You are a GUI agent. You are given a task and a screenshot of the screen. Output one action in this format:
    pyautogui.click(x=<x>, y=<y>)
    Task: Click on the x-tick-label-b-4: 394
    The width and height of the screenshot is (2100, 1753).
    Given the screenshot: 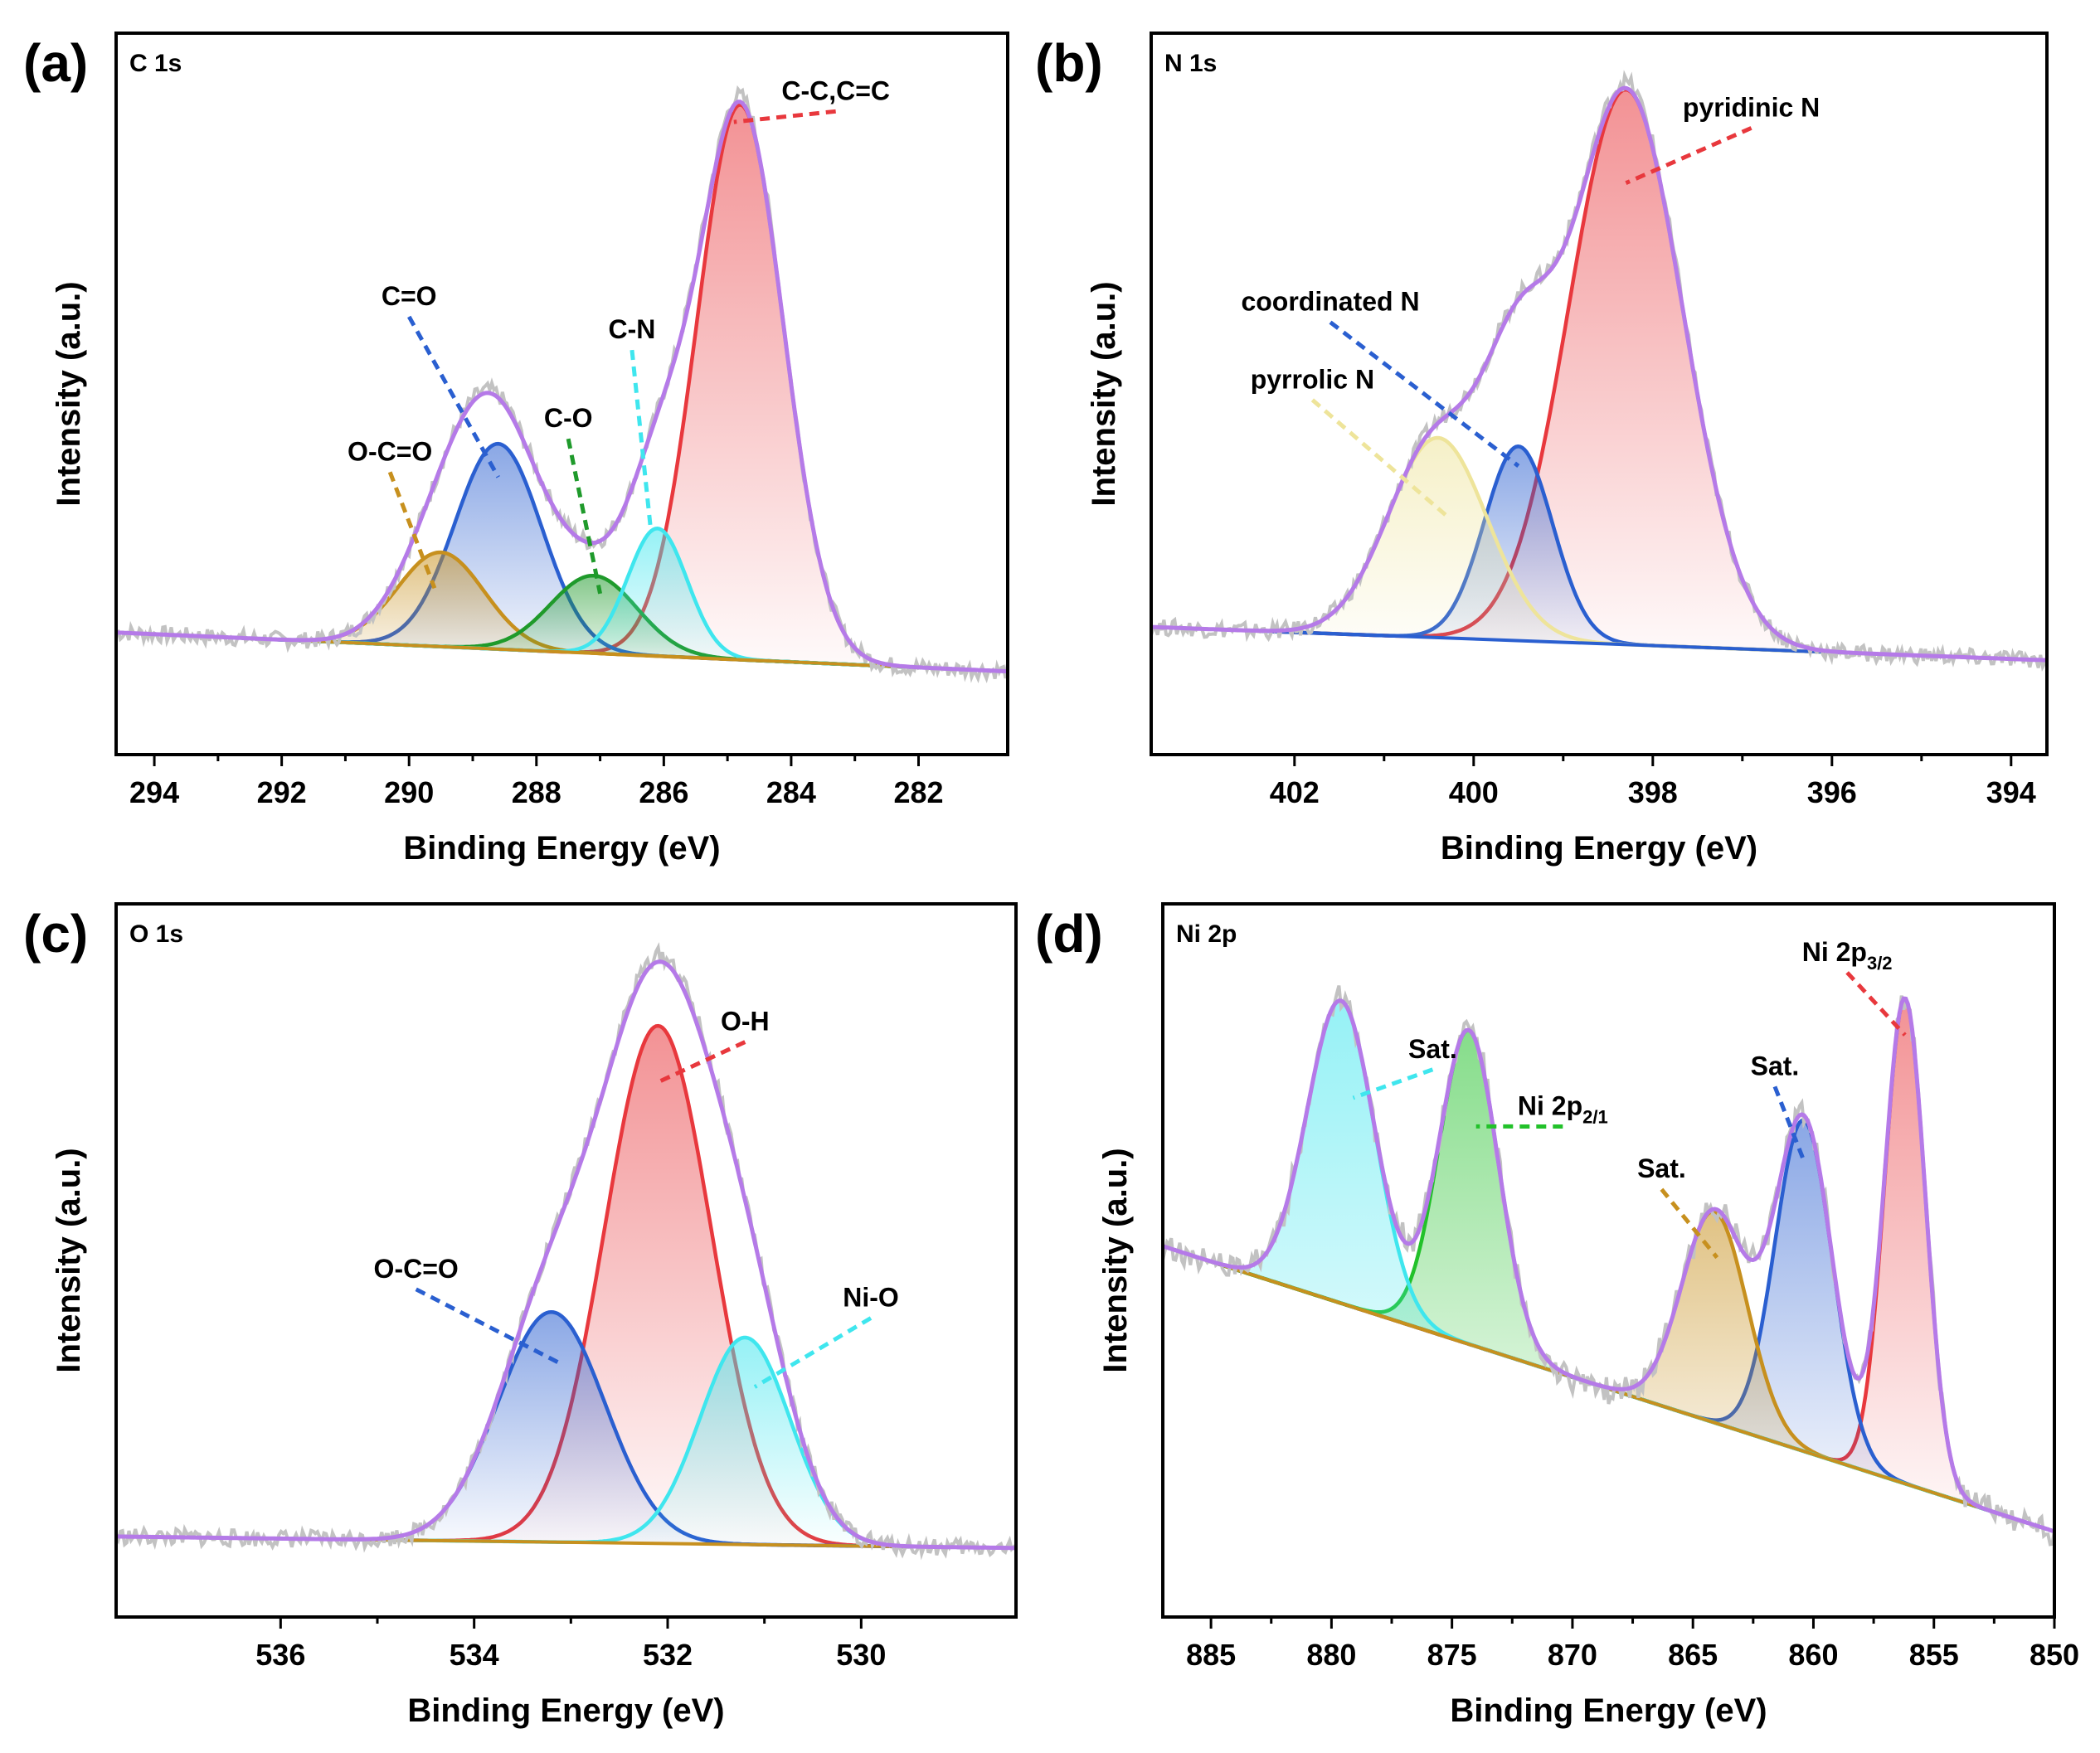 What is the action you would take?
    pyautogui.click(x=2011, y=792)
    